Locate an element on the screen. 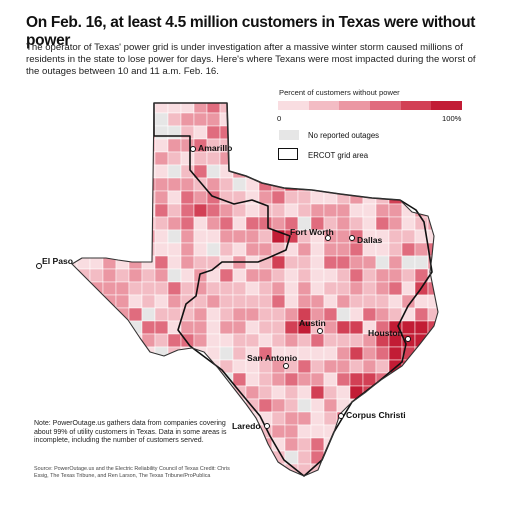 This screenshot has height=512, width=512. city-marker-fort-worth is located at coordinates (328, 238).